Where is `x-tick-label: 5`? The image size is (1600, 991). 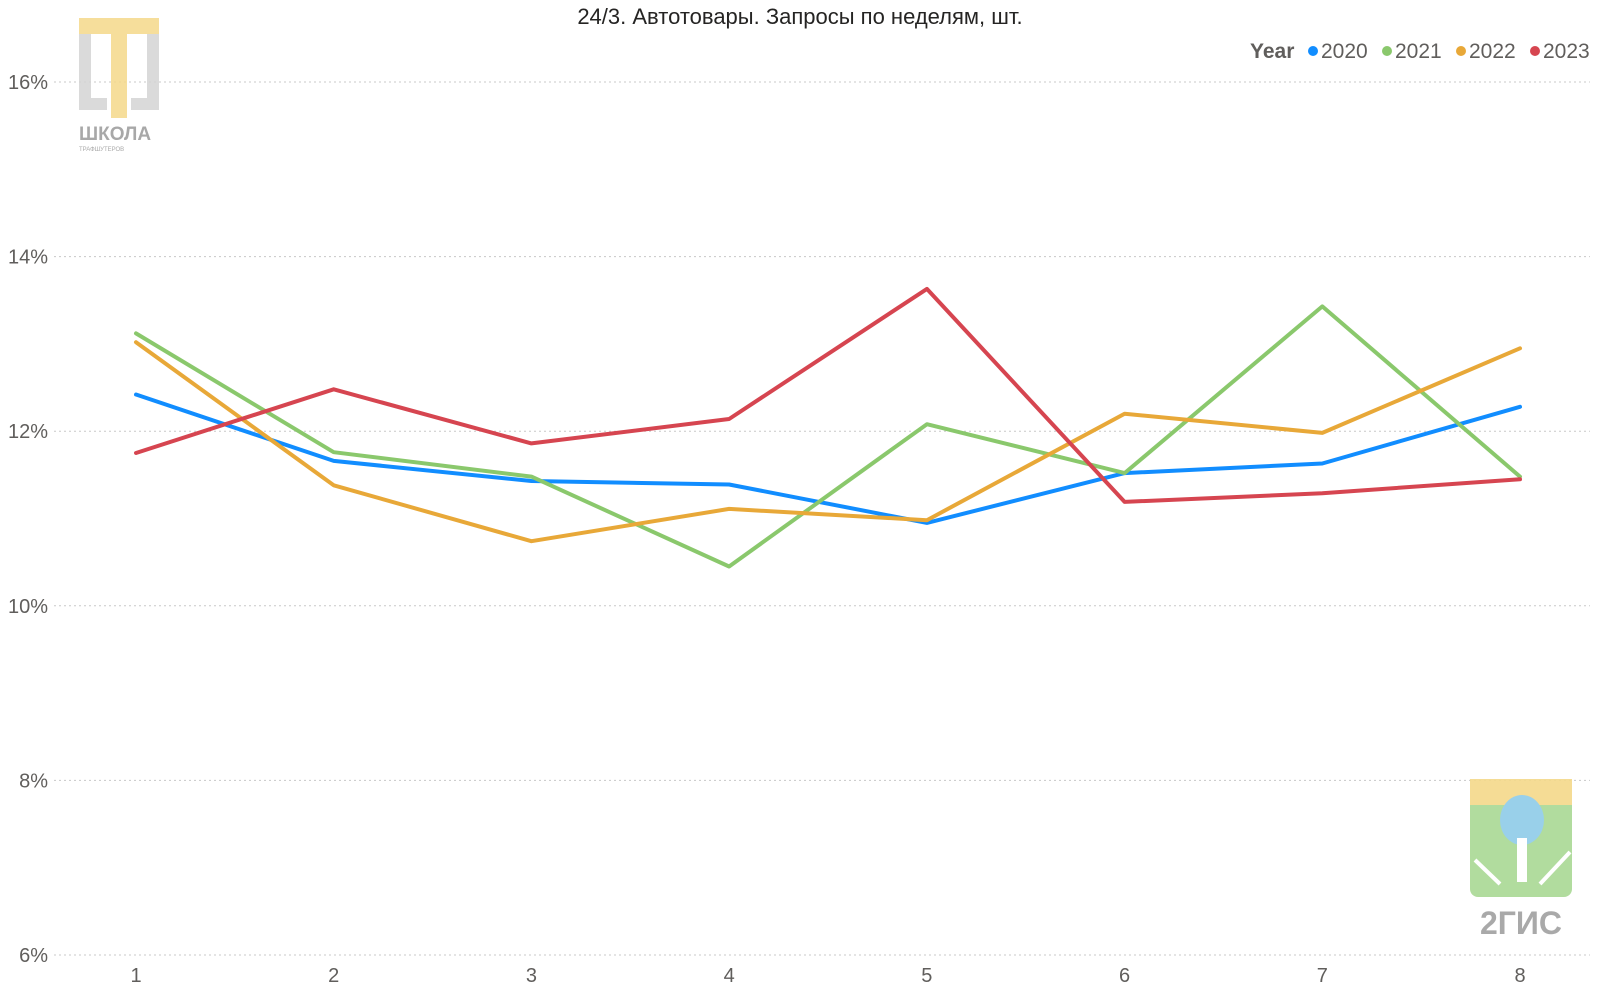 x-tick-label: 5 is located at coordinates (926, 976).